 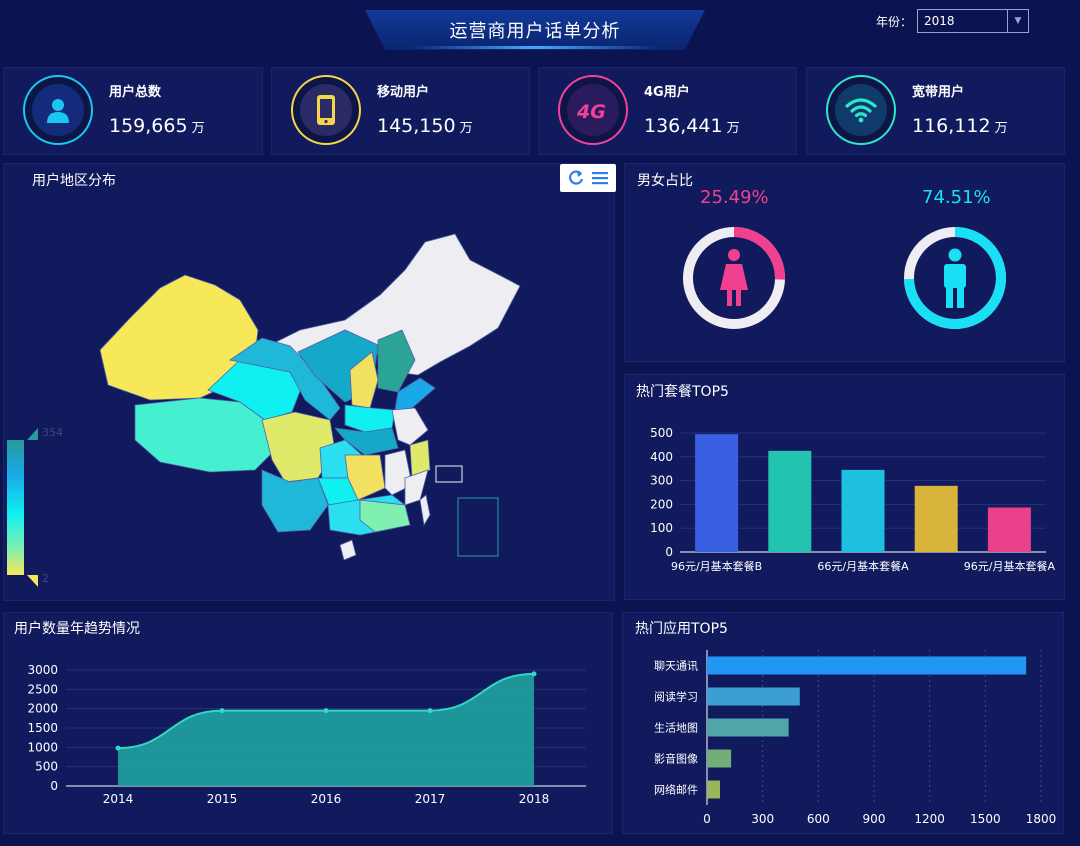 I want to click on y-tick-label: 500, so click(x=661, y=433).